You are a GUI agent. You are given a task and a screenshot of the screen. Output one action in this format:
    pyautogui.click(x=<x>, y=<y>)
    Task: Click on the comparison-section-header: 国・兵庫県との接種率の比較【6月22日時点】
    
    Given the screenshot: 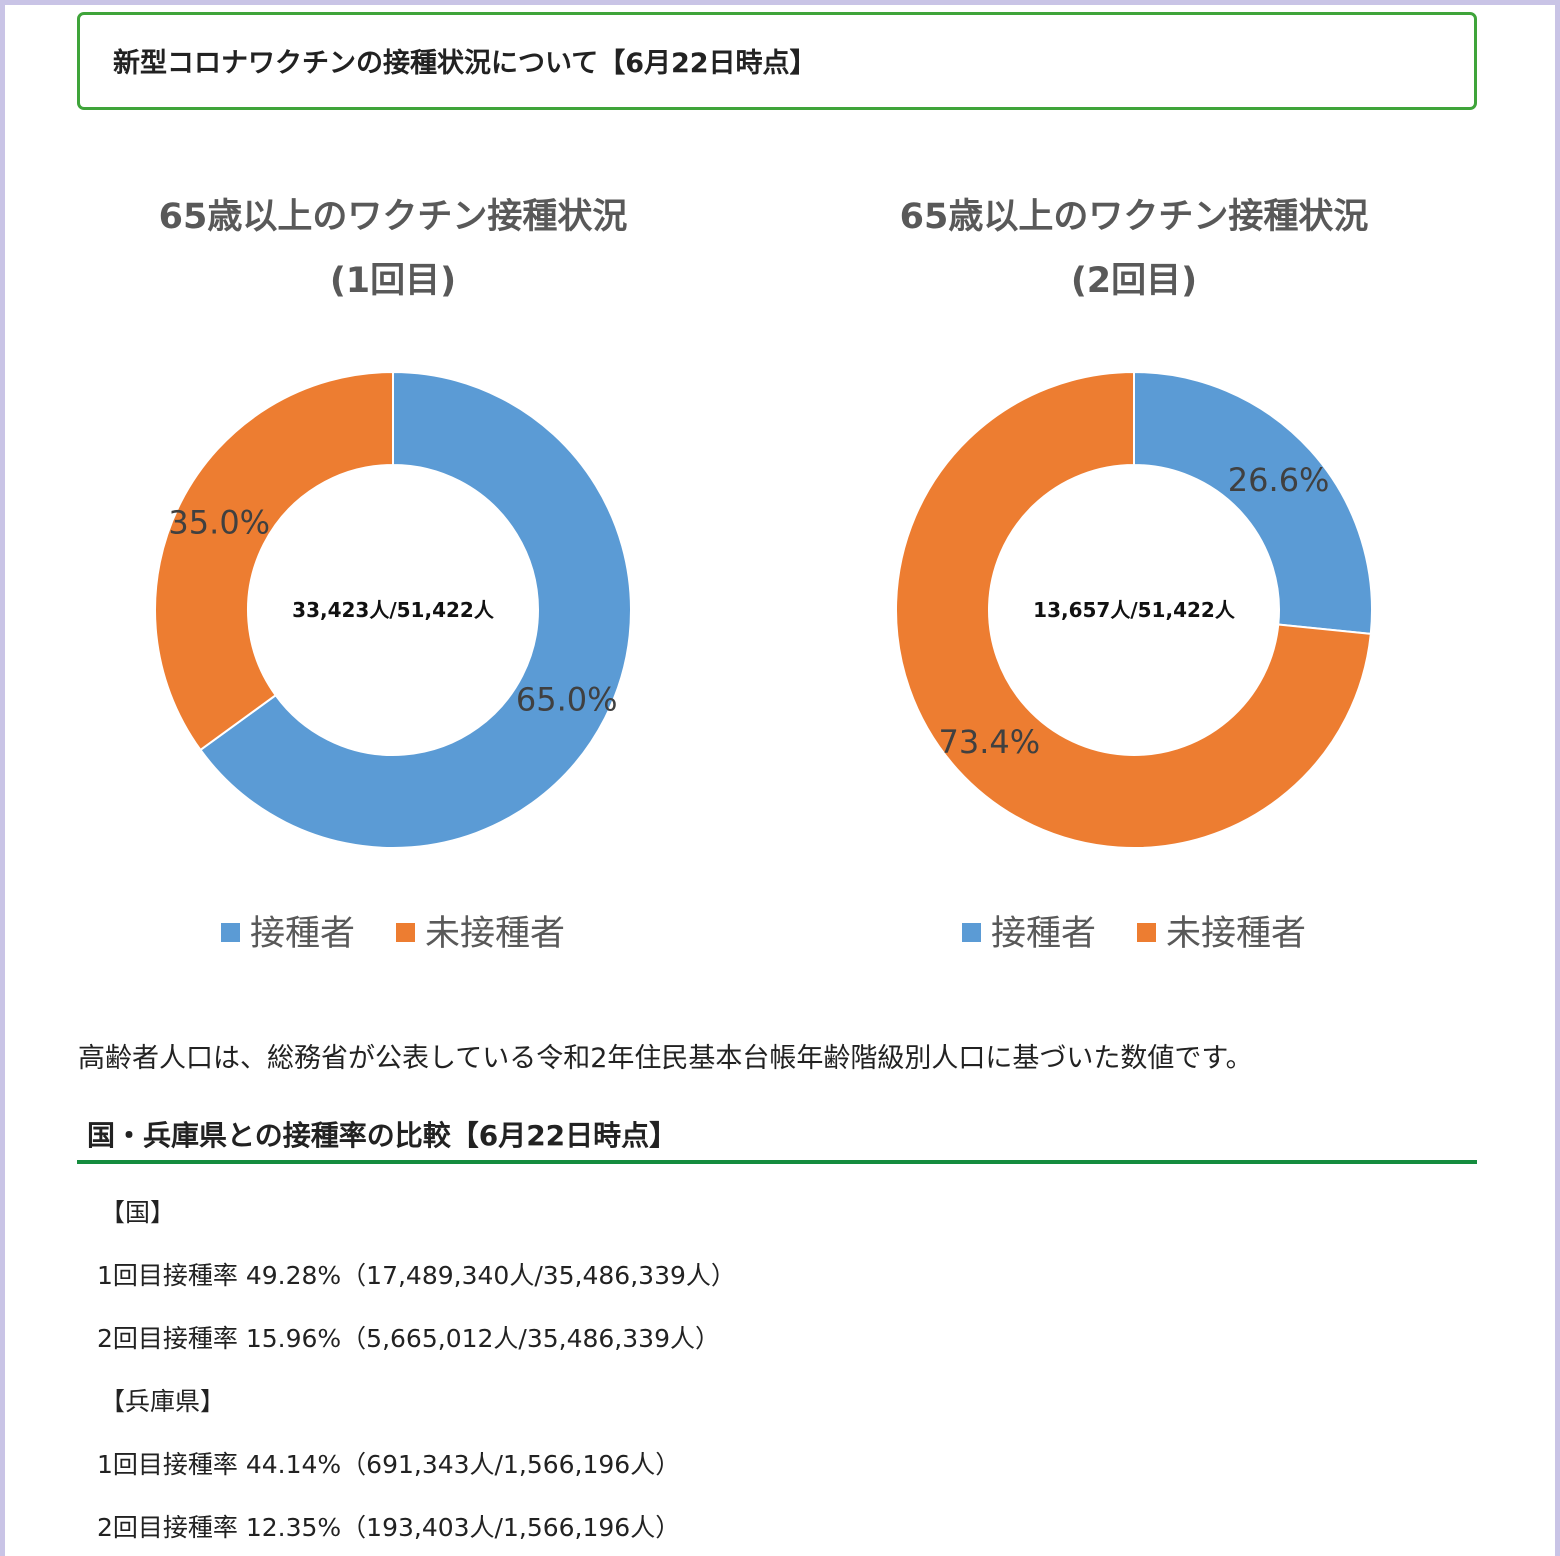 What is the action you would take?
    pyautogui.click(x=777, y=1137)
    